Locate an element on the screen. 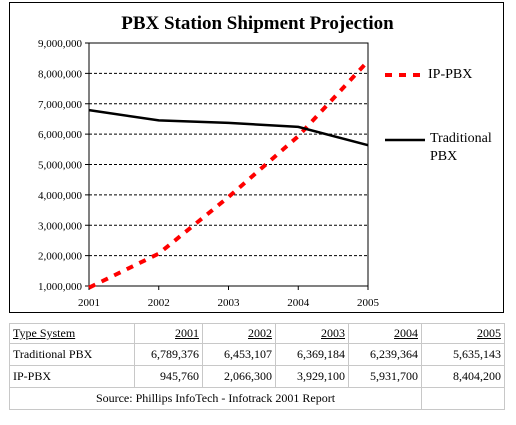  table-header-row: Type System 2001 2002 2003 2004 2005 is located at coordinates (257, 333).